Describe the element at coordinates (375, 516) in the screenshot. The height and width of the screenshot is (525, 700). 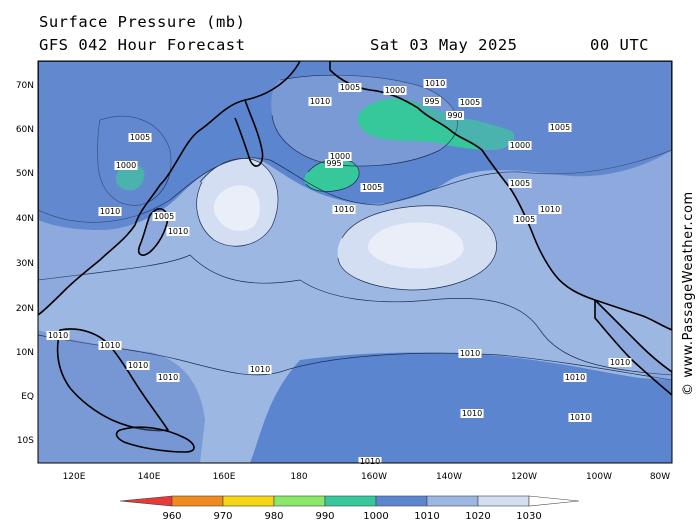
I see `legend-tick-label: 1000` at that location.